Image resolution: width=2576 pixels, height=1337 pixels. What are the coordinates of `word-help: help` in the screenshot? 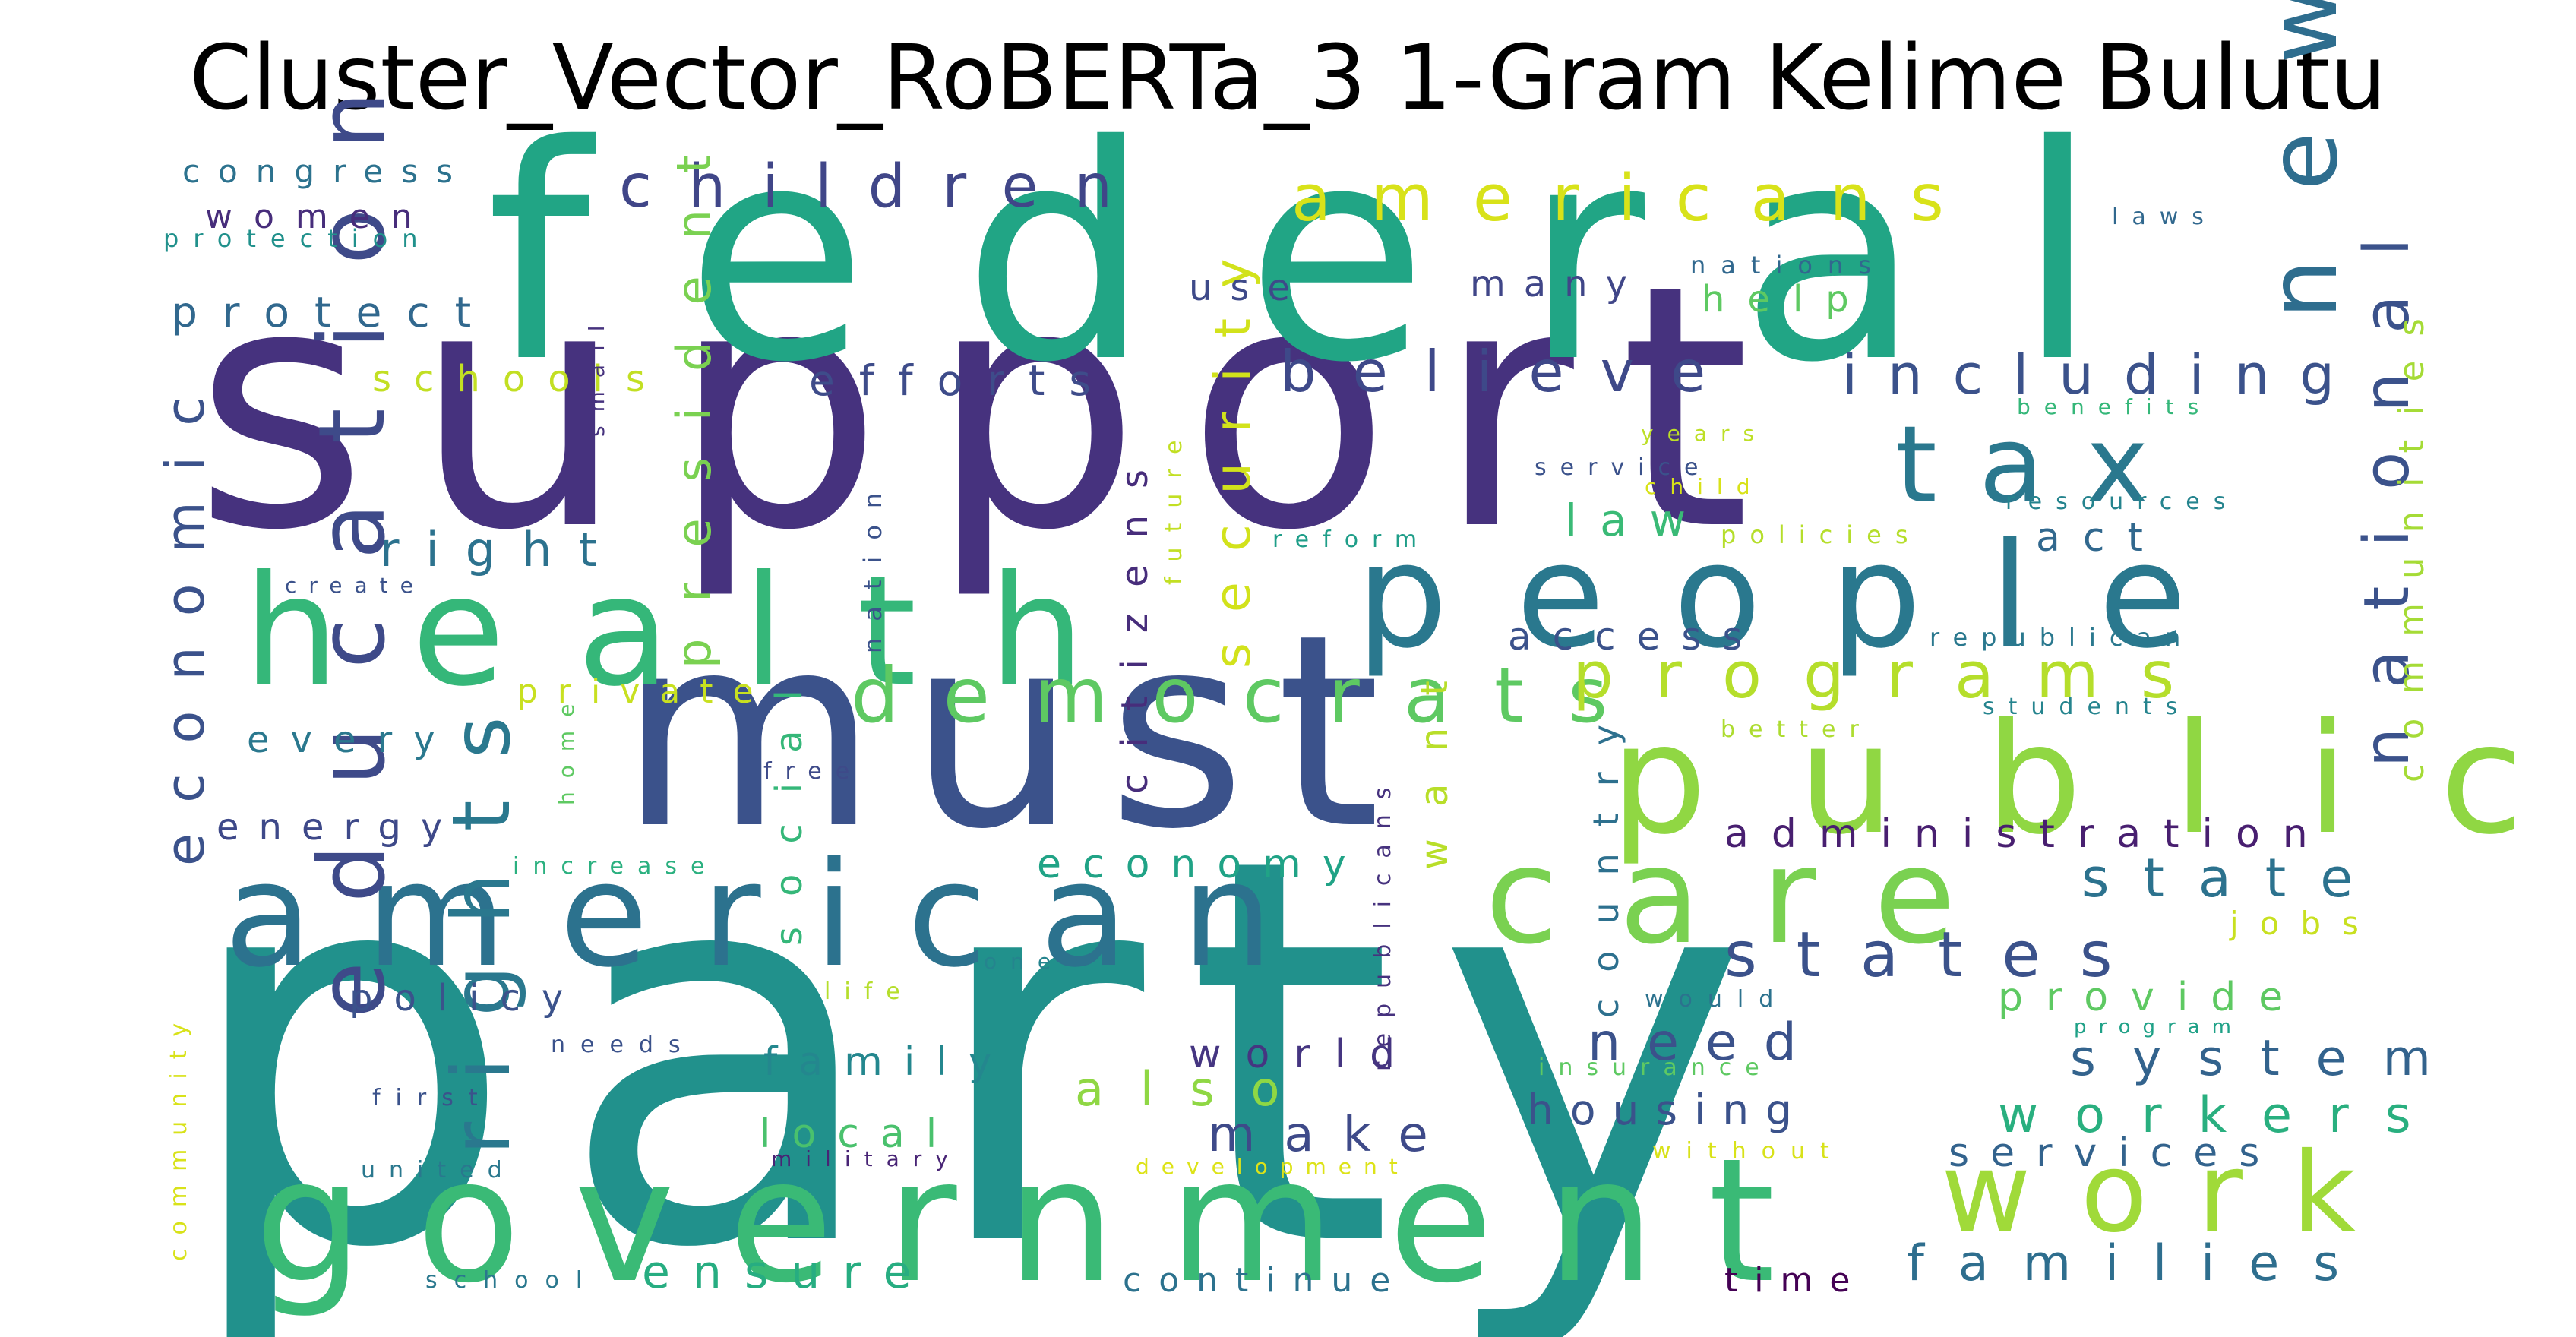 It's located at (1787, 299).